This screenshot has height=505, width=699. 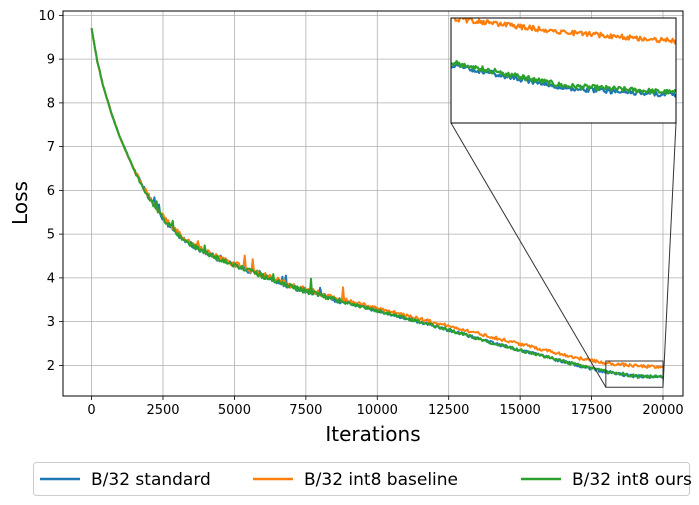 I want to click on zoom-box, so click(x=634, y=374).